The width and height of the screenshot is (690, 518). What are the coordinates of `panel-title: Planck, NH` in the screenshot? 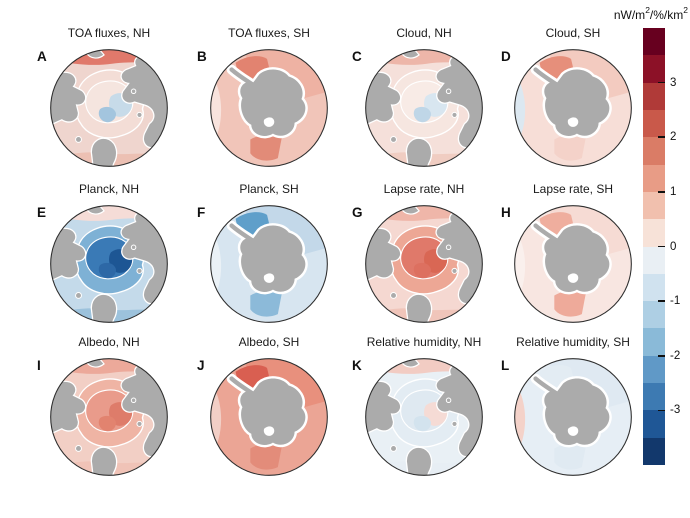 It's located at (109, 189).